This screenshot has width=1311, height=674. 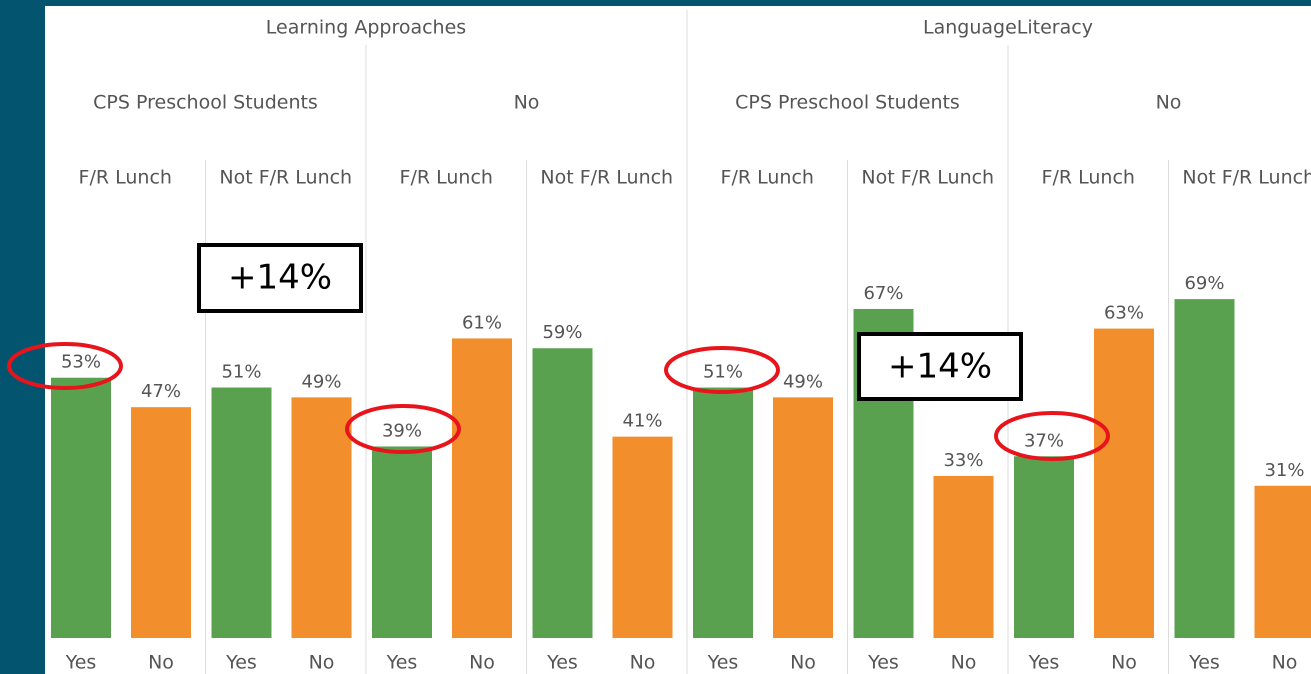 What do you see at coordinates (963, 460) in the screenshot?
I see `value-label: 33%` at bounding box center [963, 460].